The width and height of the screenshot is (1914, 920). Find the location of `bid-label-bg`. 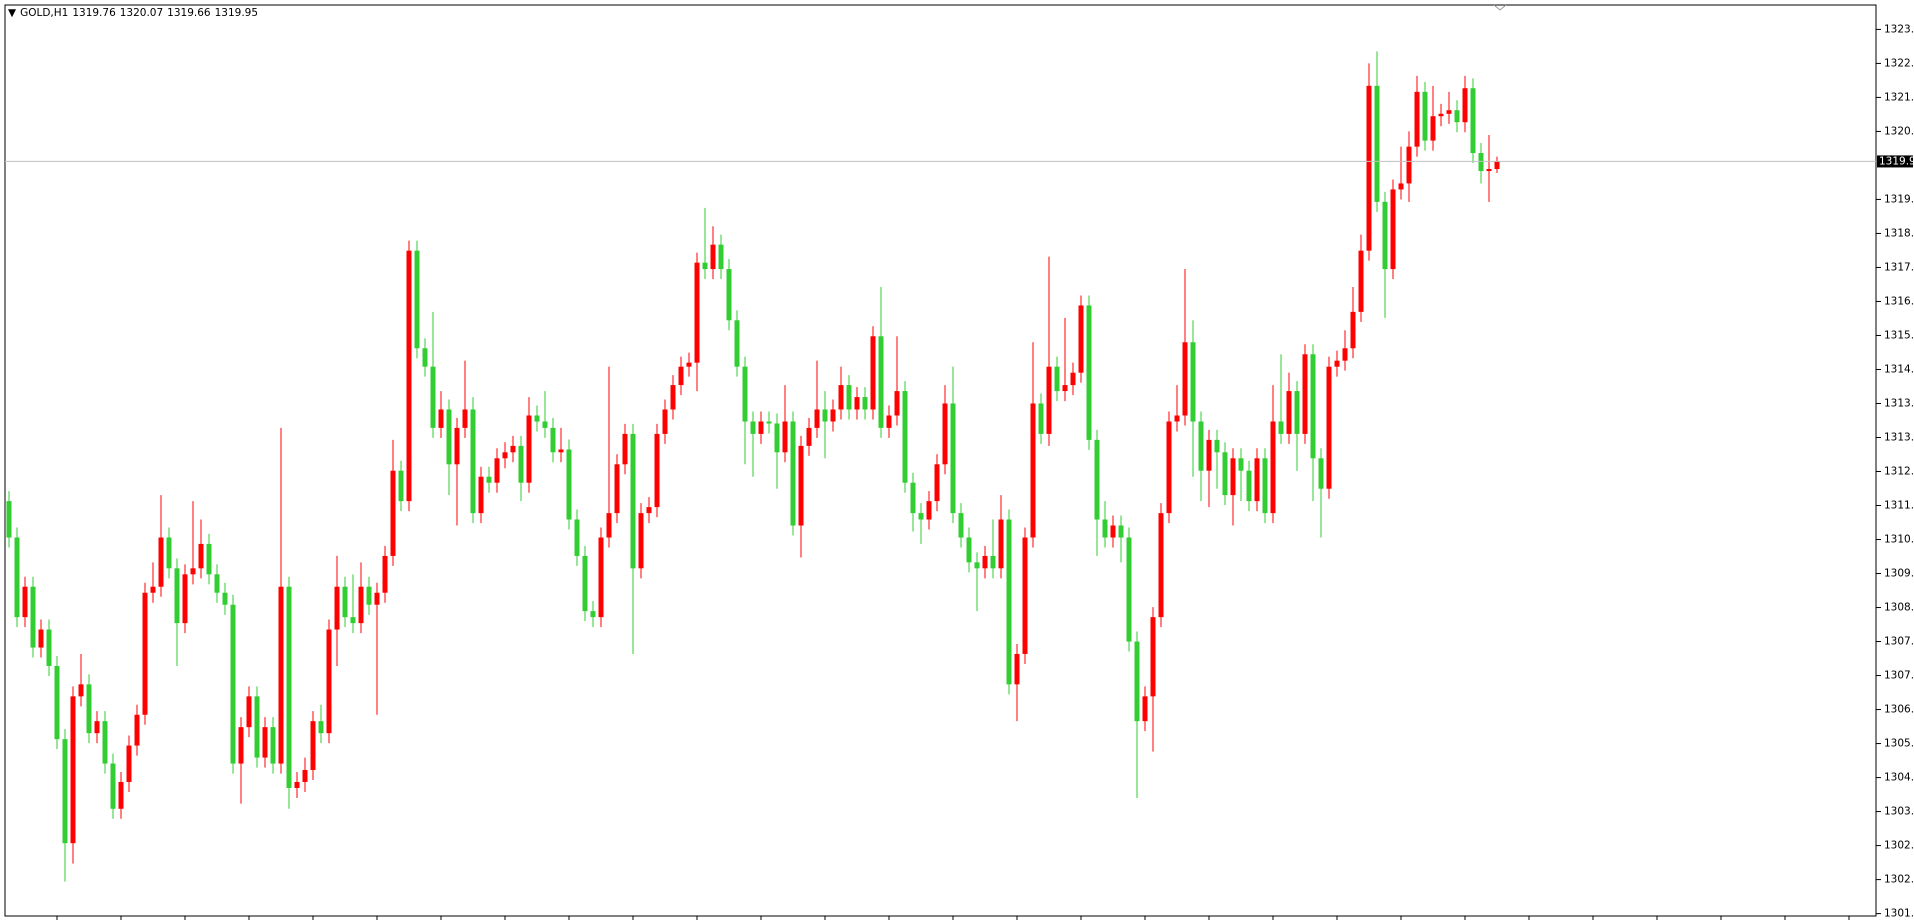

bid-label-bg is located at coordinates (1895, 161).